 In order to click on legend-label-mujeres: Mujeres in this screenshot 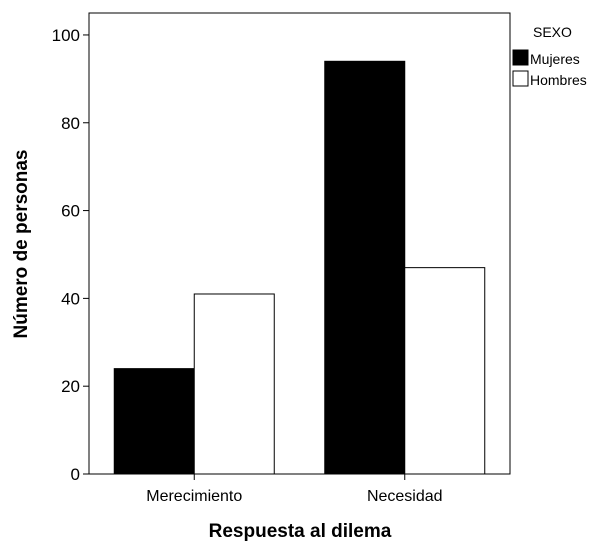, I will do `click(555, 59)`.